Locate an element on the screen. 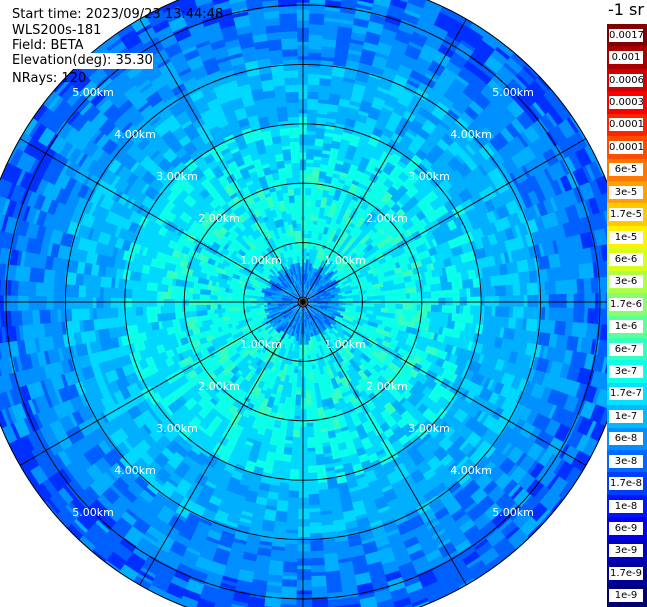  instrument-label: WLS200s-181 is located at coordinates (57, 30).